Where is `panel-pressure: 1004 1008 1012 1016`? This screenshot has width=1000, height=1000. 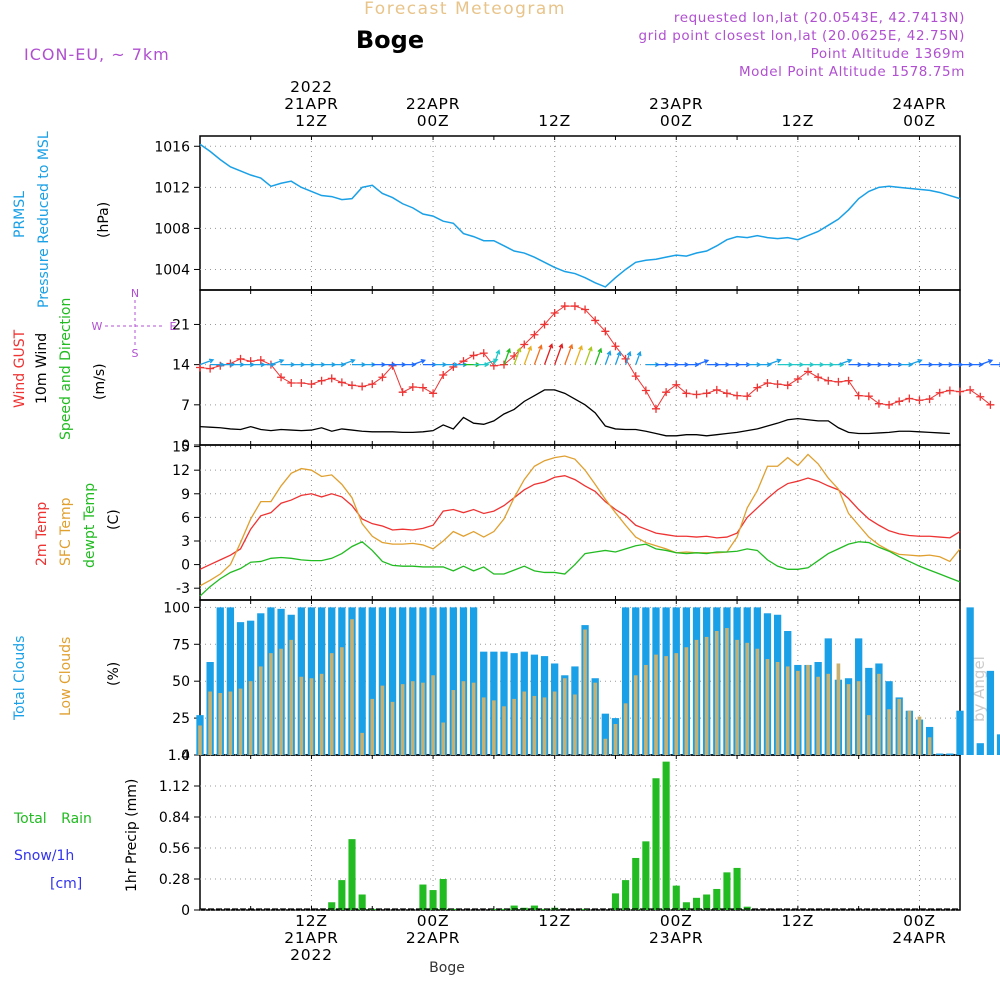
panel-pressure: 1004 1008 1012 1016 is located at coordinates (557, 213).